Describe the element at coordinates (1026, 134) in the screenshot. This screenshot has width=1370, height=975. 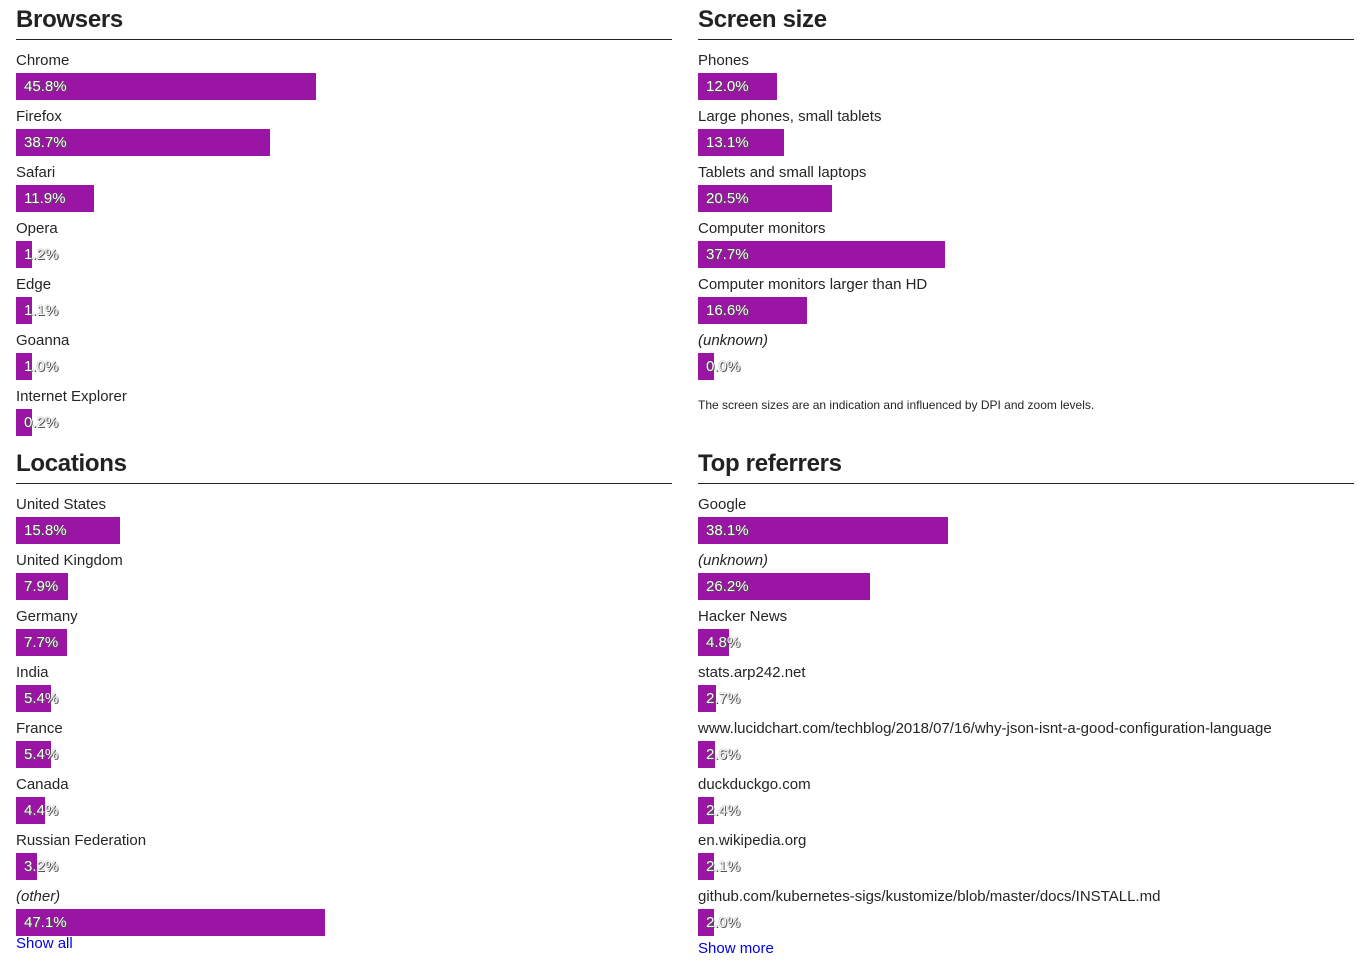
I see `list-item: Large phones, small tablets 13.1%` at that location.